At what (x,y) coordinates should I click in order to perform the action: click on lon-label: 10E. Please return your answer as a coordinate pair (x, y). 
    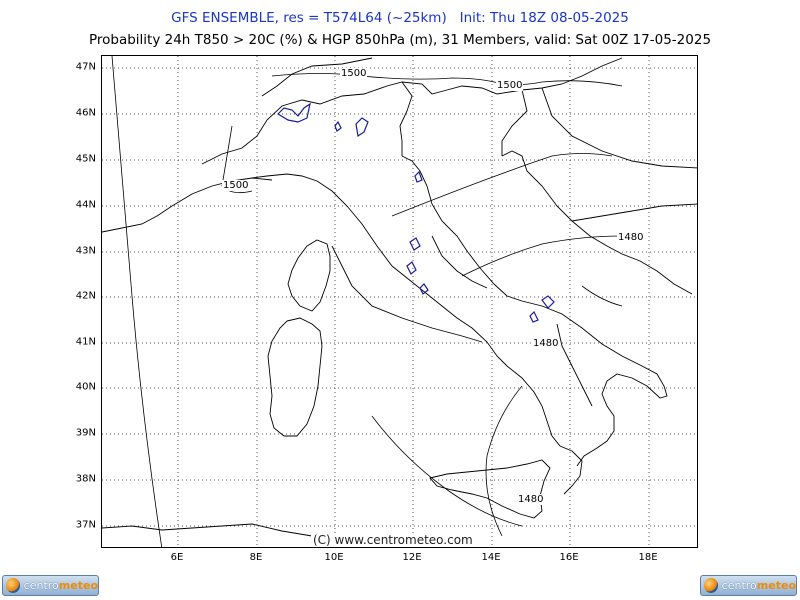
    Looking at the image, I should click on (334, 557).